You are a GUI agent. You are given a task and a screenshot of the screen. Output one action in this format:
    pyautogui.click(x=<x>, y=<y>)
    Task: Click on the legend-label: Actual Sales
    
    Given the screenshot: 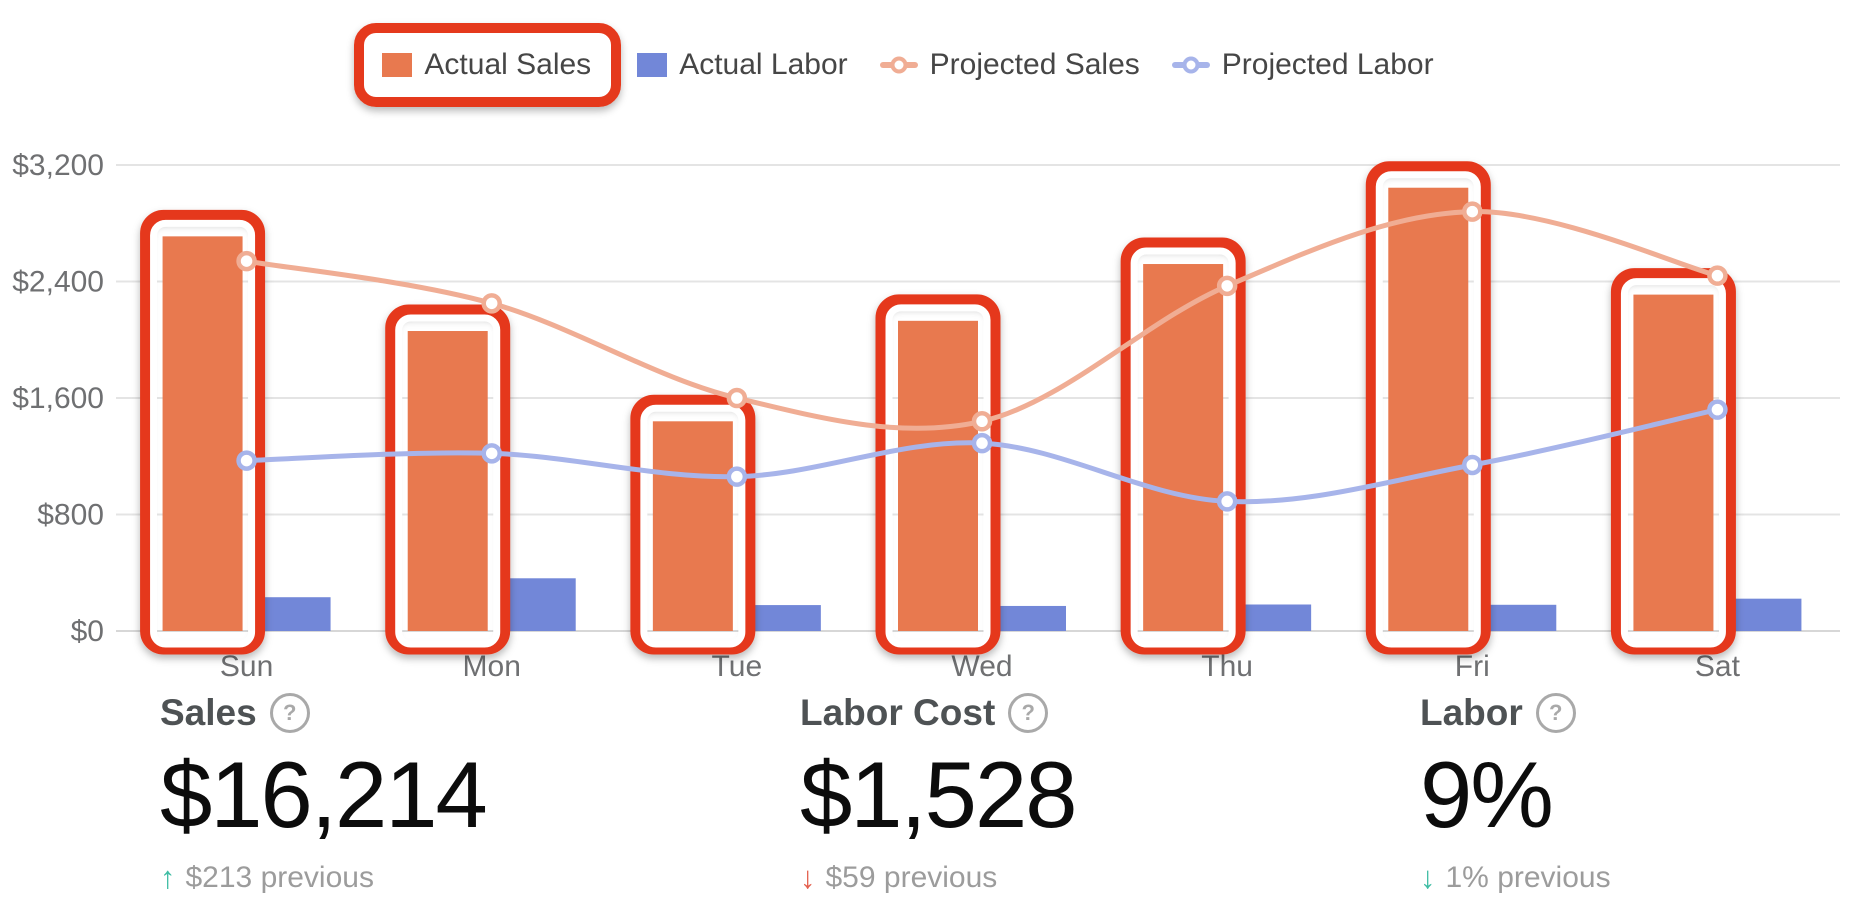 What is the action you would take?
    pyautogui.click(x=508, y=64)
    